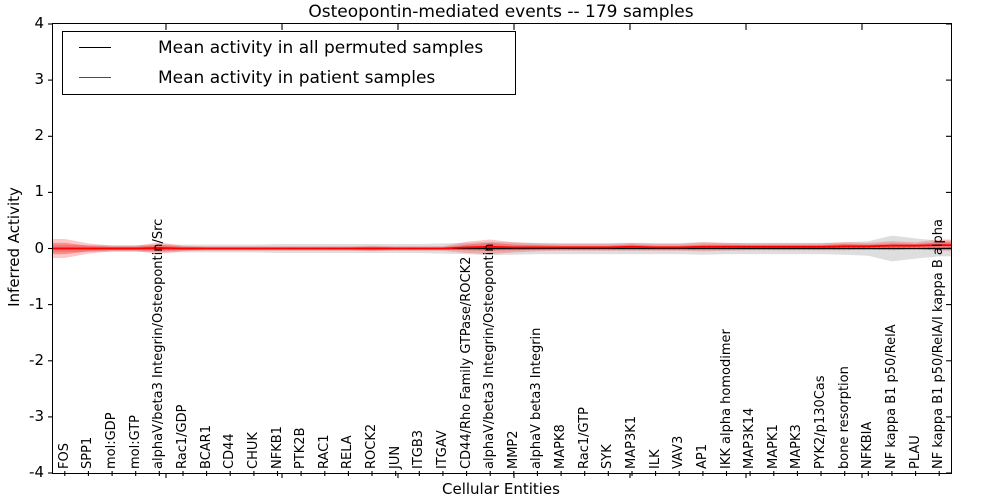 The height and width of the screenshot is (500, 1000). Describe the element at coordinates (39, 23) in the screenshot. I see `y-tick-label: 4` at that location.